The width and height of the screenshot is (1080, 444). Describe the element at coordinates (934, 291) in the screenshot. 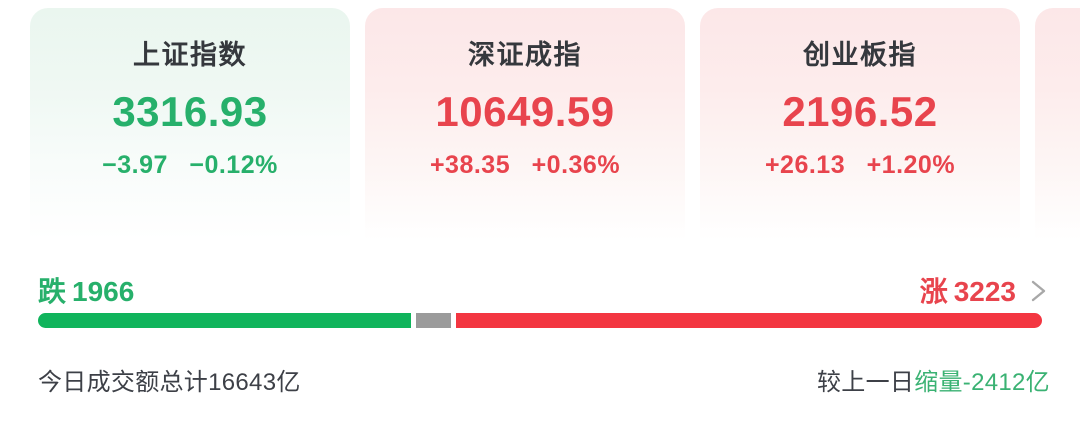

I see `advancing-label: 涨` at that location.